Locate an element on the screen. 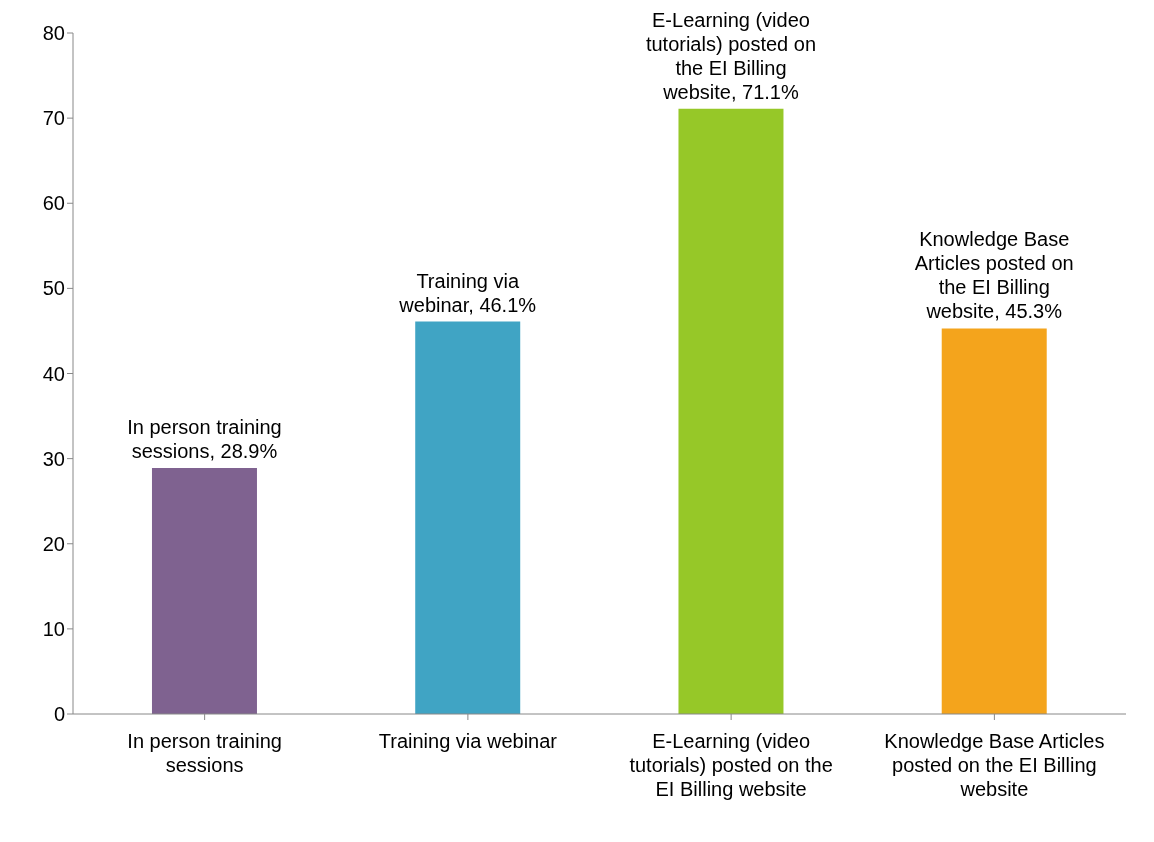  y-tick-label: 30 is located at coordinates (53, 458).